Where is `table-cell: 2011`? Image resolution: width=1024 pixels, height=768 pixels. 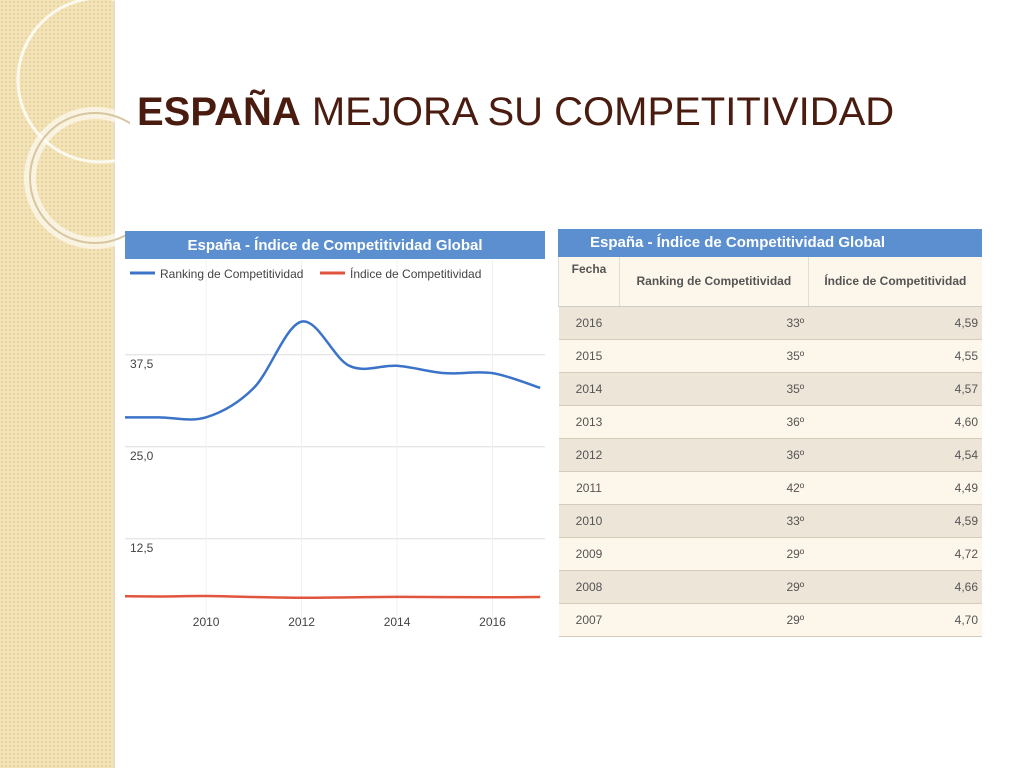
table-cell: 2011 is located at coordinates (589, 488).